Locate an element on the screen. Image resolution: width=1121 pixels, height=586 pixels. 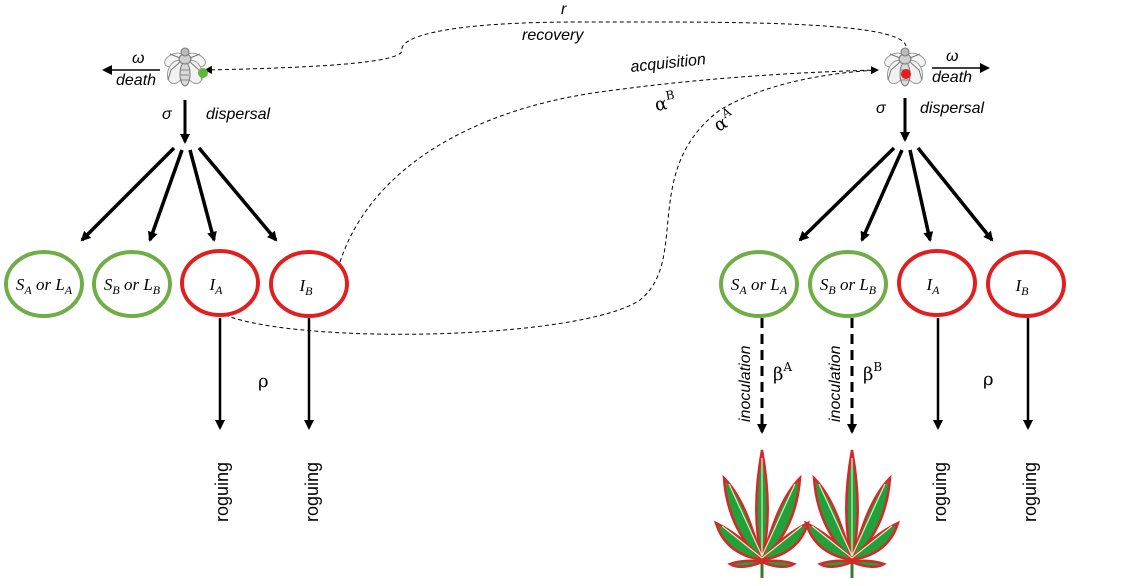
beta-a-label: βA is located at coordinates (782, 372).